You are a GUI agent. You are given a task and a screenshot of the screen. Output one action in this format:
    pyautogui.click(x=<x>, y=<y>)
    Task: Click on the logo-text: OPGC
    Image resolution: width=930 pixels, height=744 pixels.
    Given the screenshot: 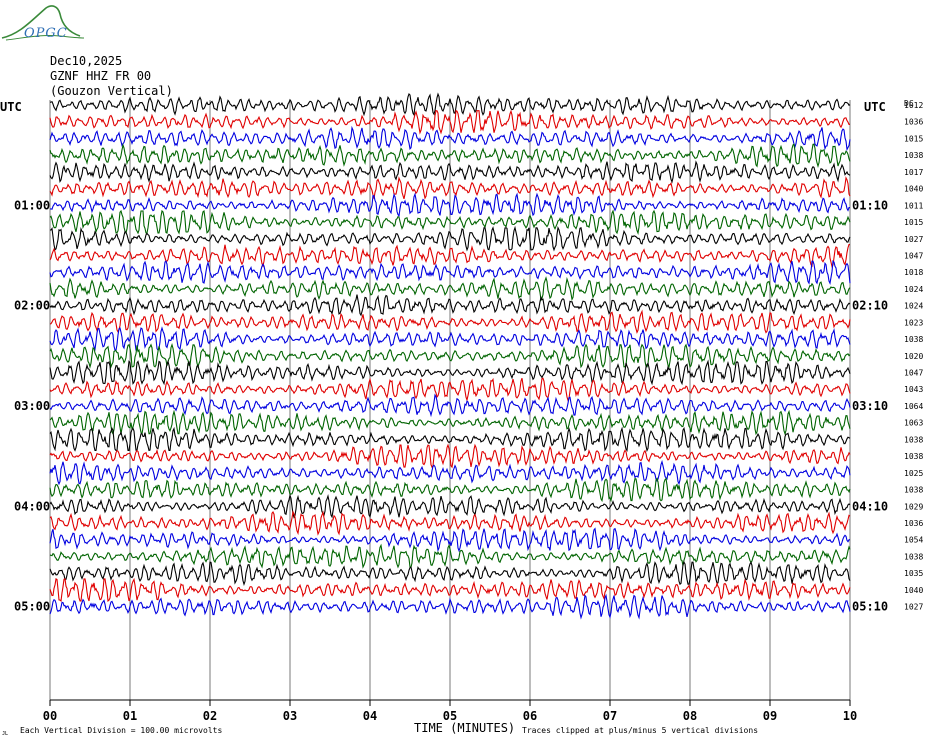 What is the action you would take?
    pyautogui.click(x=46, y=33)
    